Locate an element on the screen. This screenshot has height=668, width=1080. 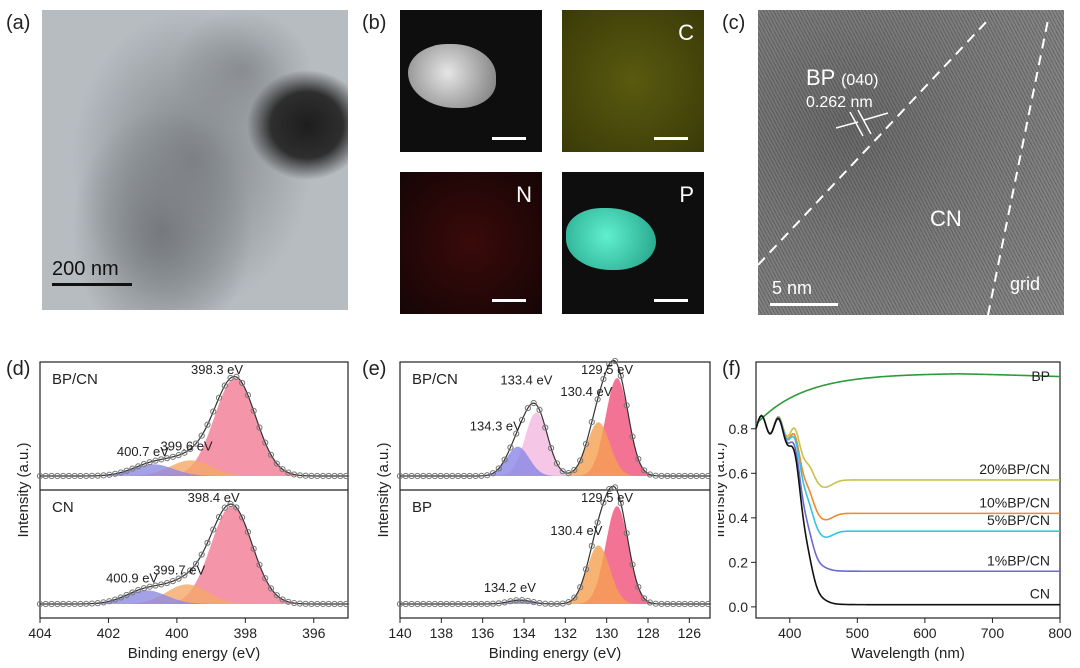
peak-label: 398.4 eV is located at coordinates (214, 497).